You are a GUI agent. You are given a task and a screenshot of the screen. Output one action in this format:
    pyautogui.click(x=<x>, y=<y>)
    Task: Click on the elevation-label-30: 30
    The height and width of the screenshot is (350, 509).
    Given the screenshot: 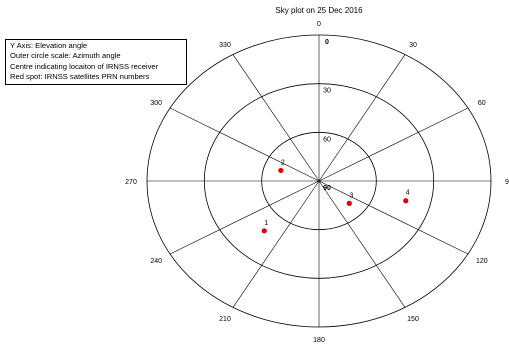 What is the action you would take?
    pyautogui.click(x=327, y=91)
    